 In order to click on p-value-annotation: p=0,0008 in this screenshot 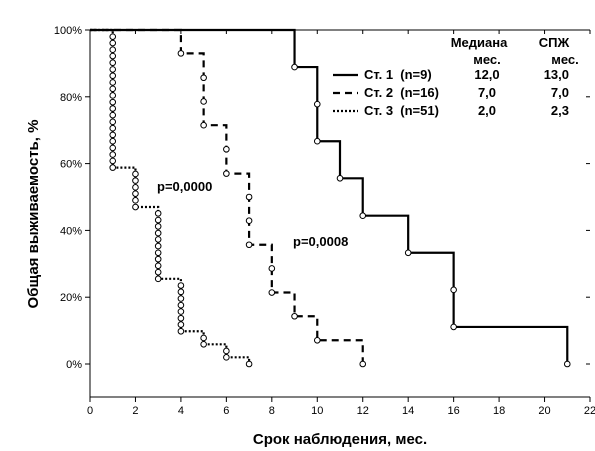, I will do `click(320, 241)`.